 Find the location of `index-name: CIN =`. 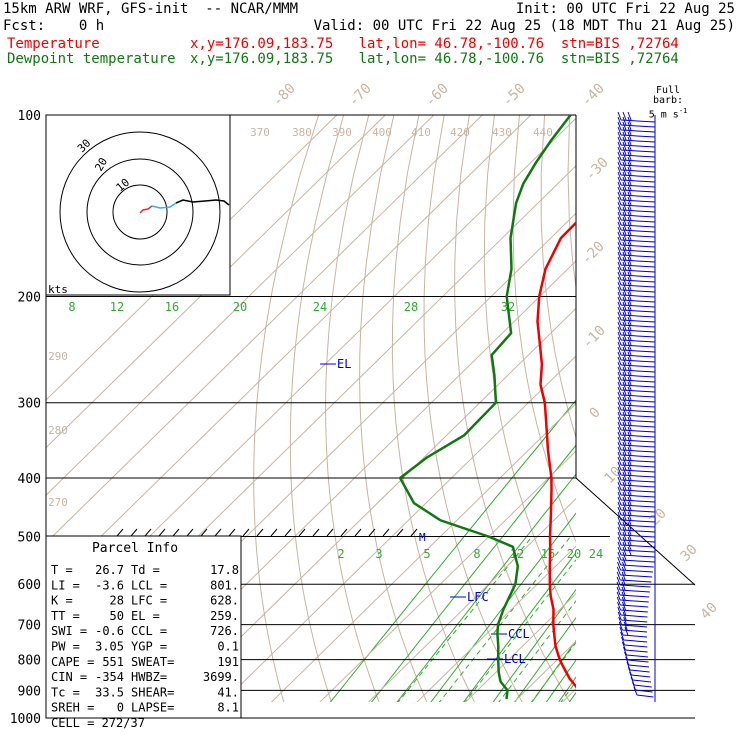

index-name: CIN = is located at coordinates (69, 677).